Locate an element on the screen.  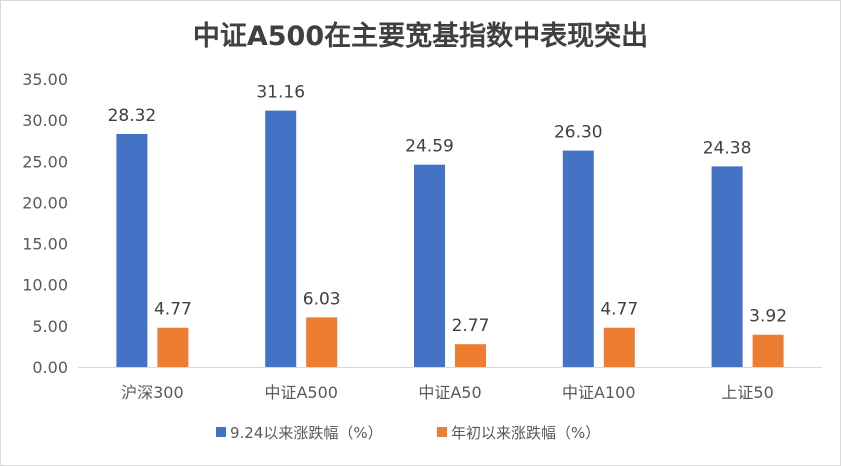
y-tick-label: 10.00 is located at coordinates (45, 285).